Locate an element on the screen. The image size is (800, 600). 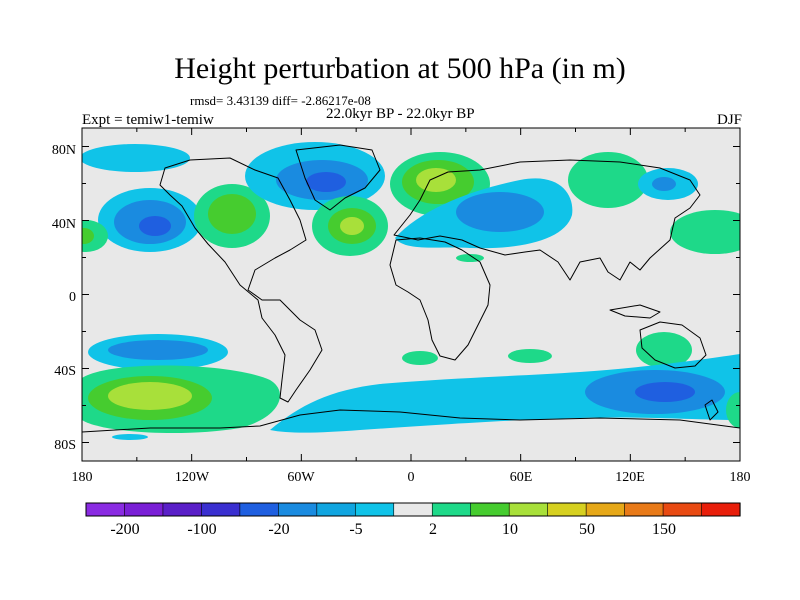
colorbar-label-2: 2 is located at coordinates (433, 529).